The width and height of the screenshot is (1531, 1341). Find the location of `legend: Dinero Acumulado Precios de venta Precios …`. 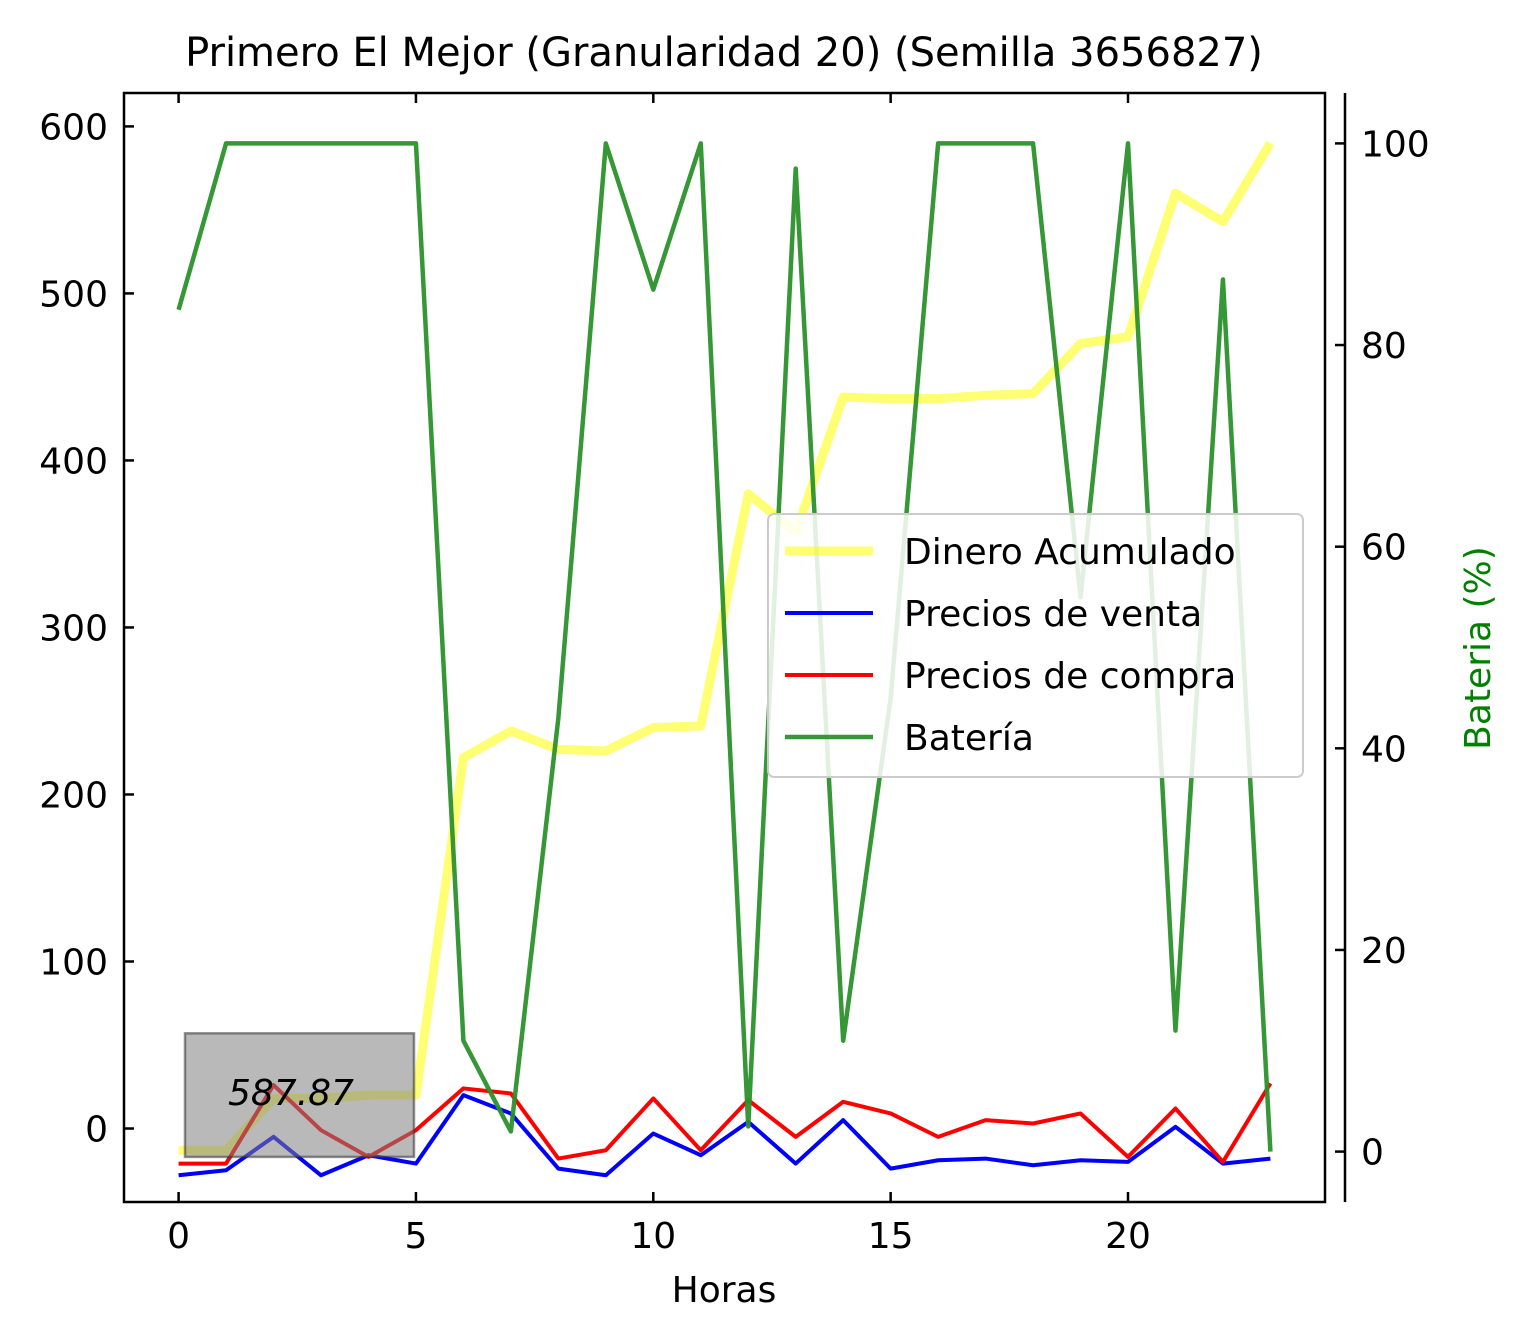

legend: Dinero Acumulado Precios de venta Precios … is located at coordinates (1035, 645).